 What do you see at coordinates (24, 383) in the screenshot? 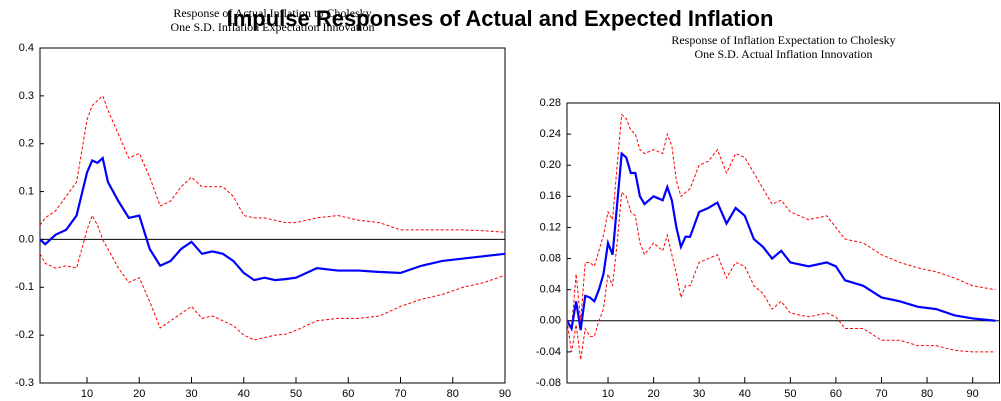
I see `y-tick-label: -0.3` at bounding box center [24, 383].